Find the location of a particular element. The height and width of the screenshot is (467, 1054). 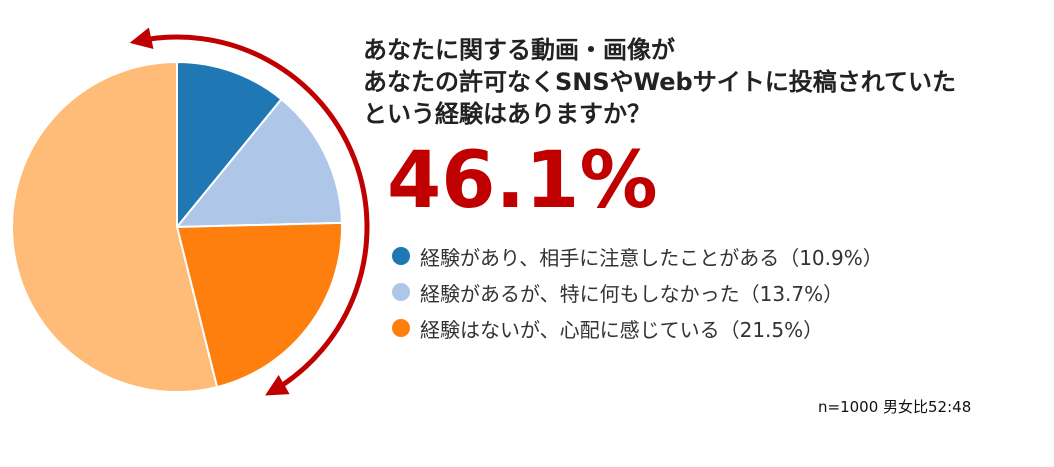

sample-size-note: n=1000 男女比52:48 is located at coordinates (895, 407).